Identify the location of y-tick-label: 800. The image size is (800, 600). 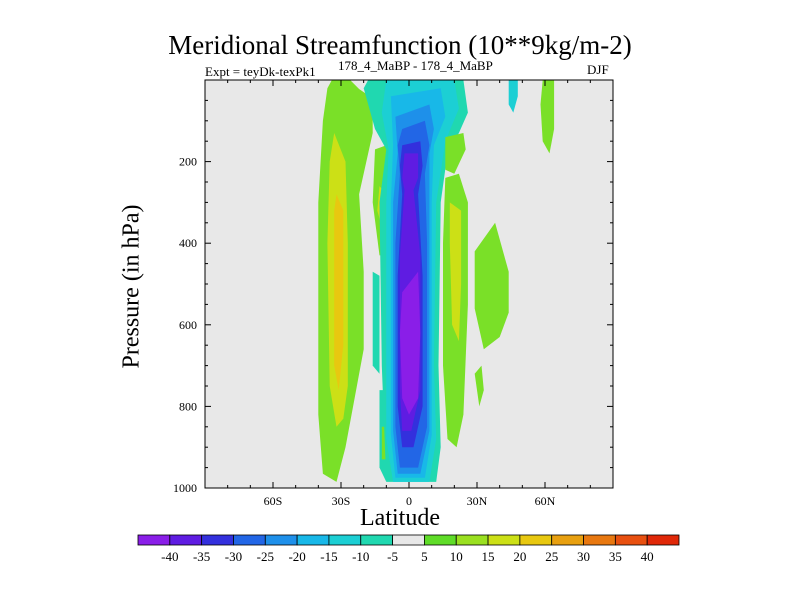
(188, 406).